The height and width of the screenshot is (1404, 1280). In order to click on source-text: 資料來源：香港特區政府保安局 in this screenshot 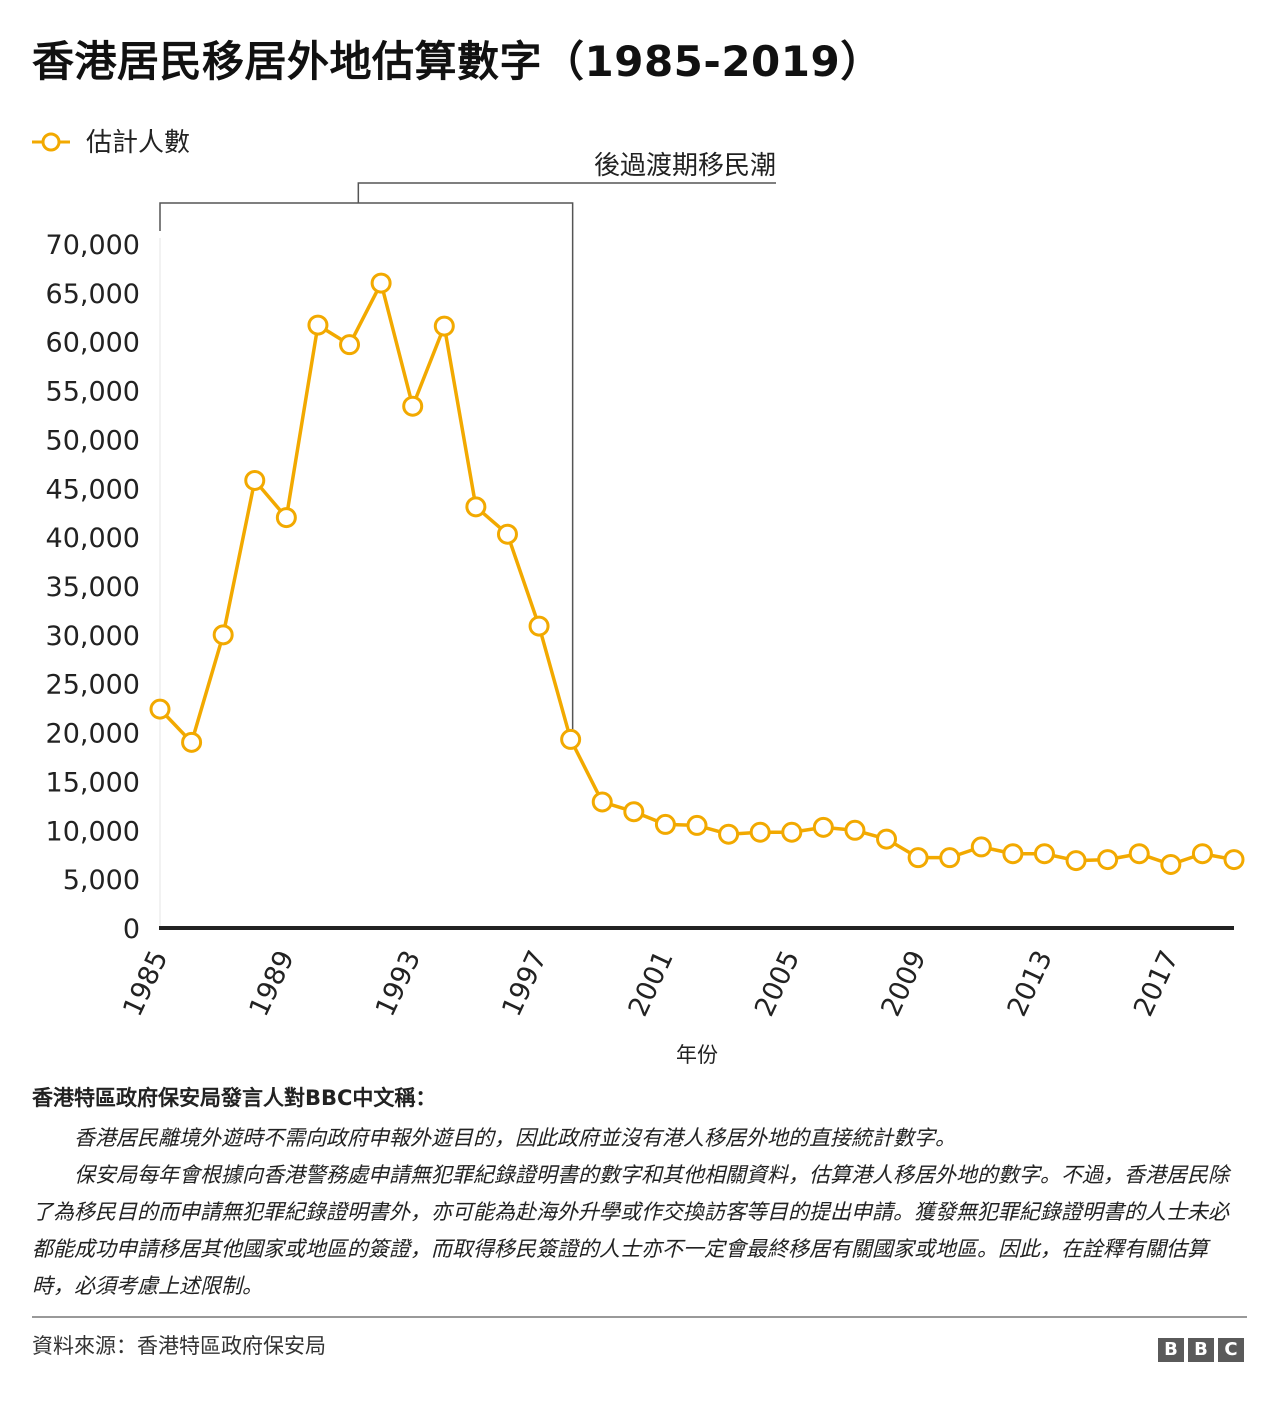, I will do `click(179, 1346)`.